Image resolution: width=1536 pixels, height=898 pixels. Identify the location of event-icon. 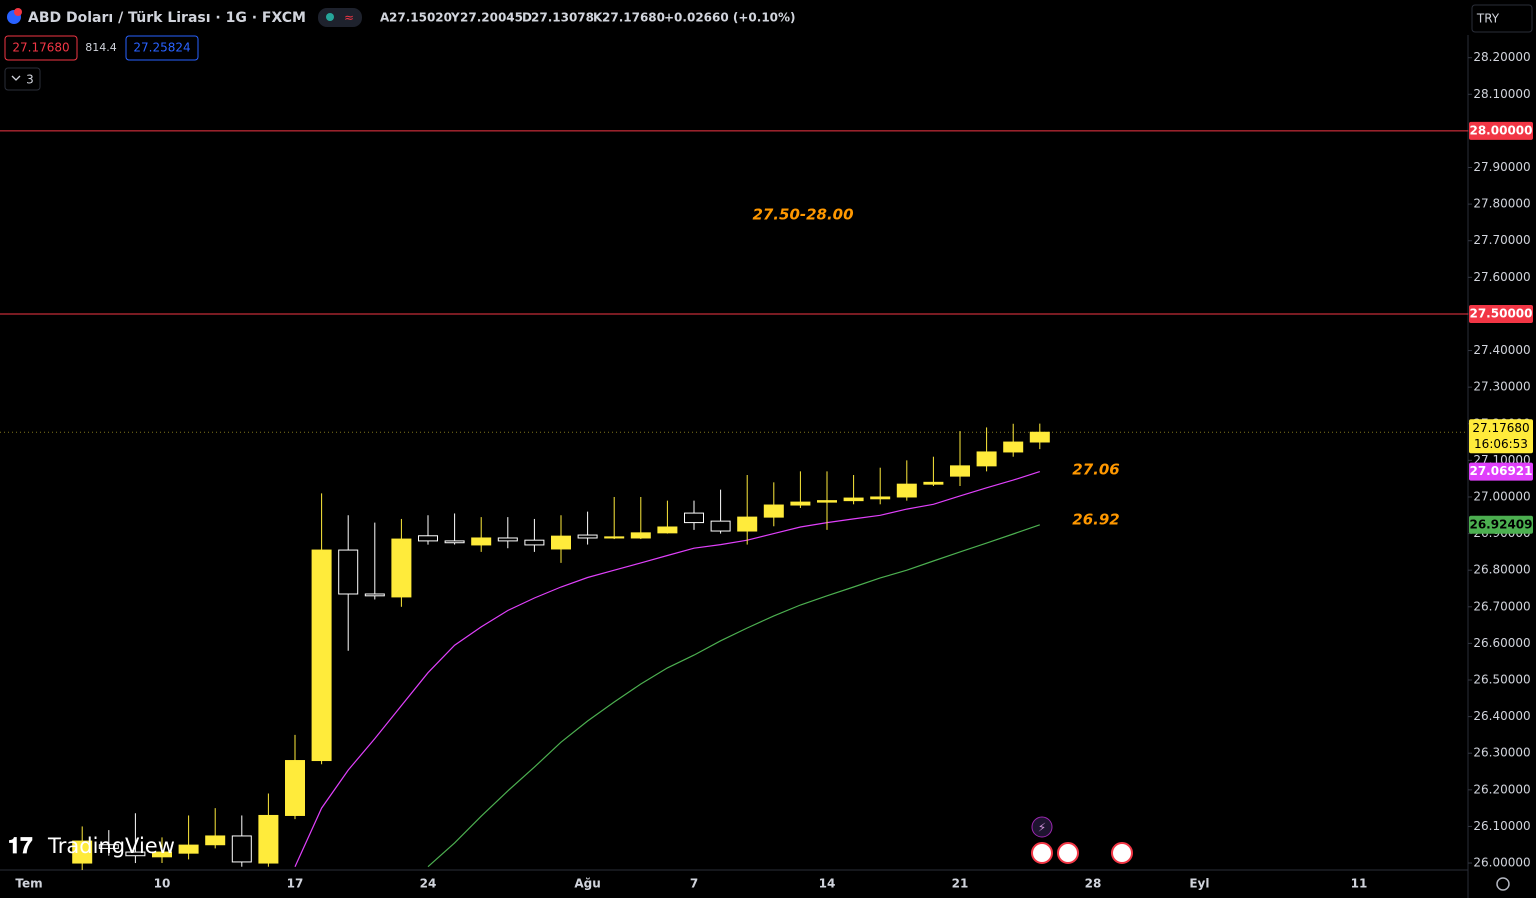
(1042, 827).